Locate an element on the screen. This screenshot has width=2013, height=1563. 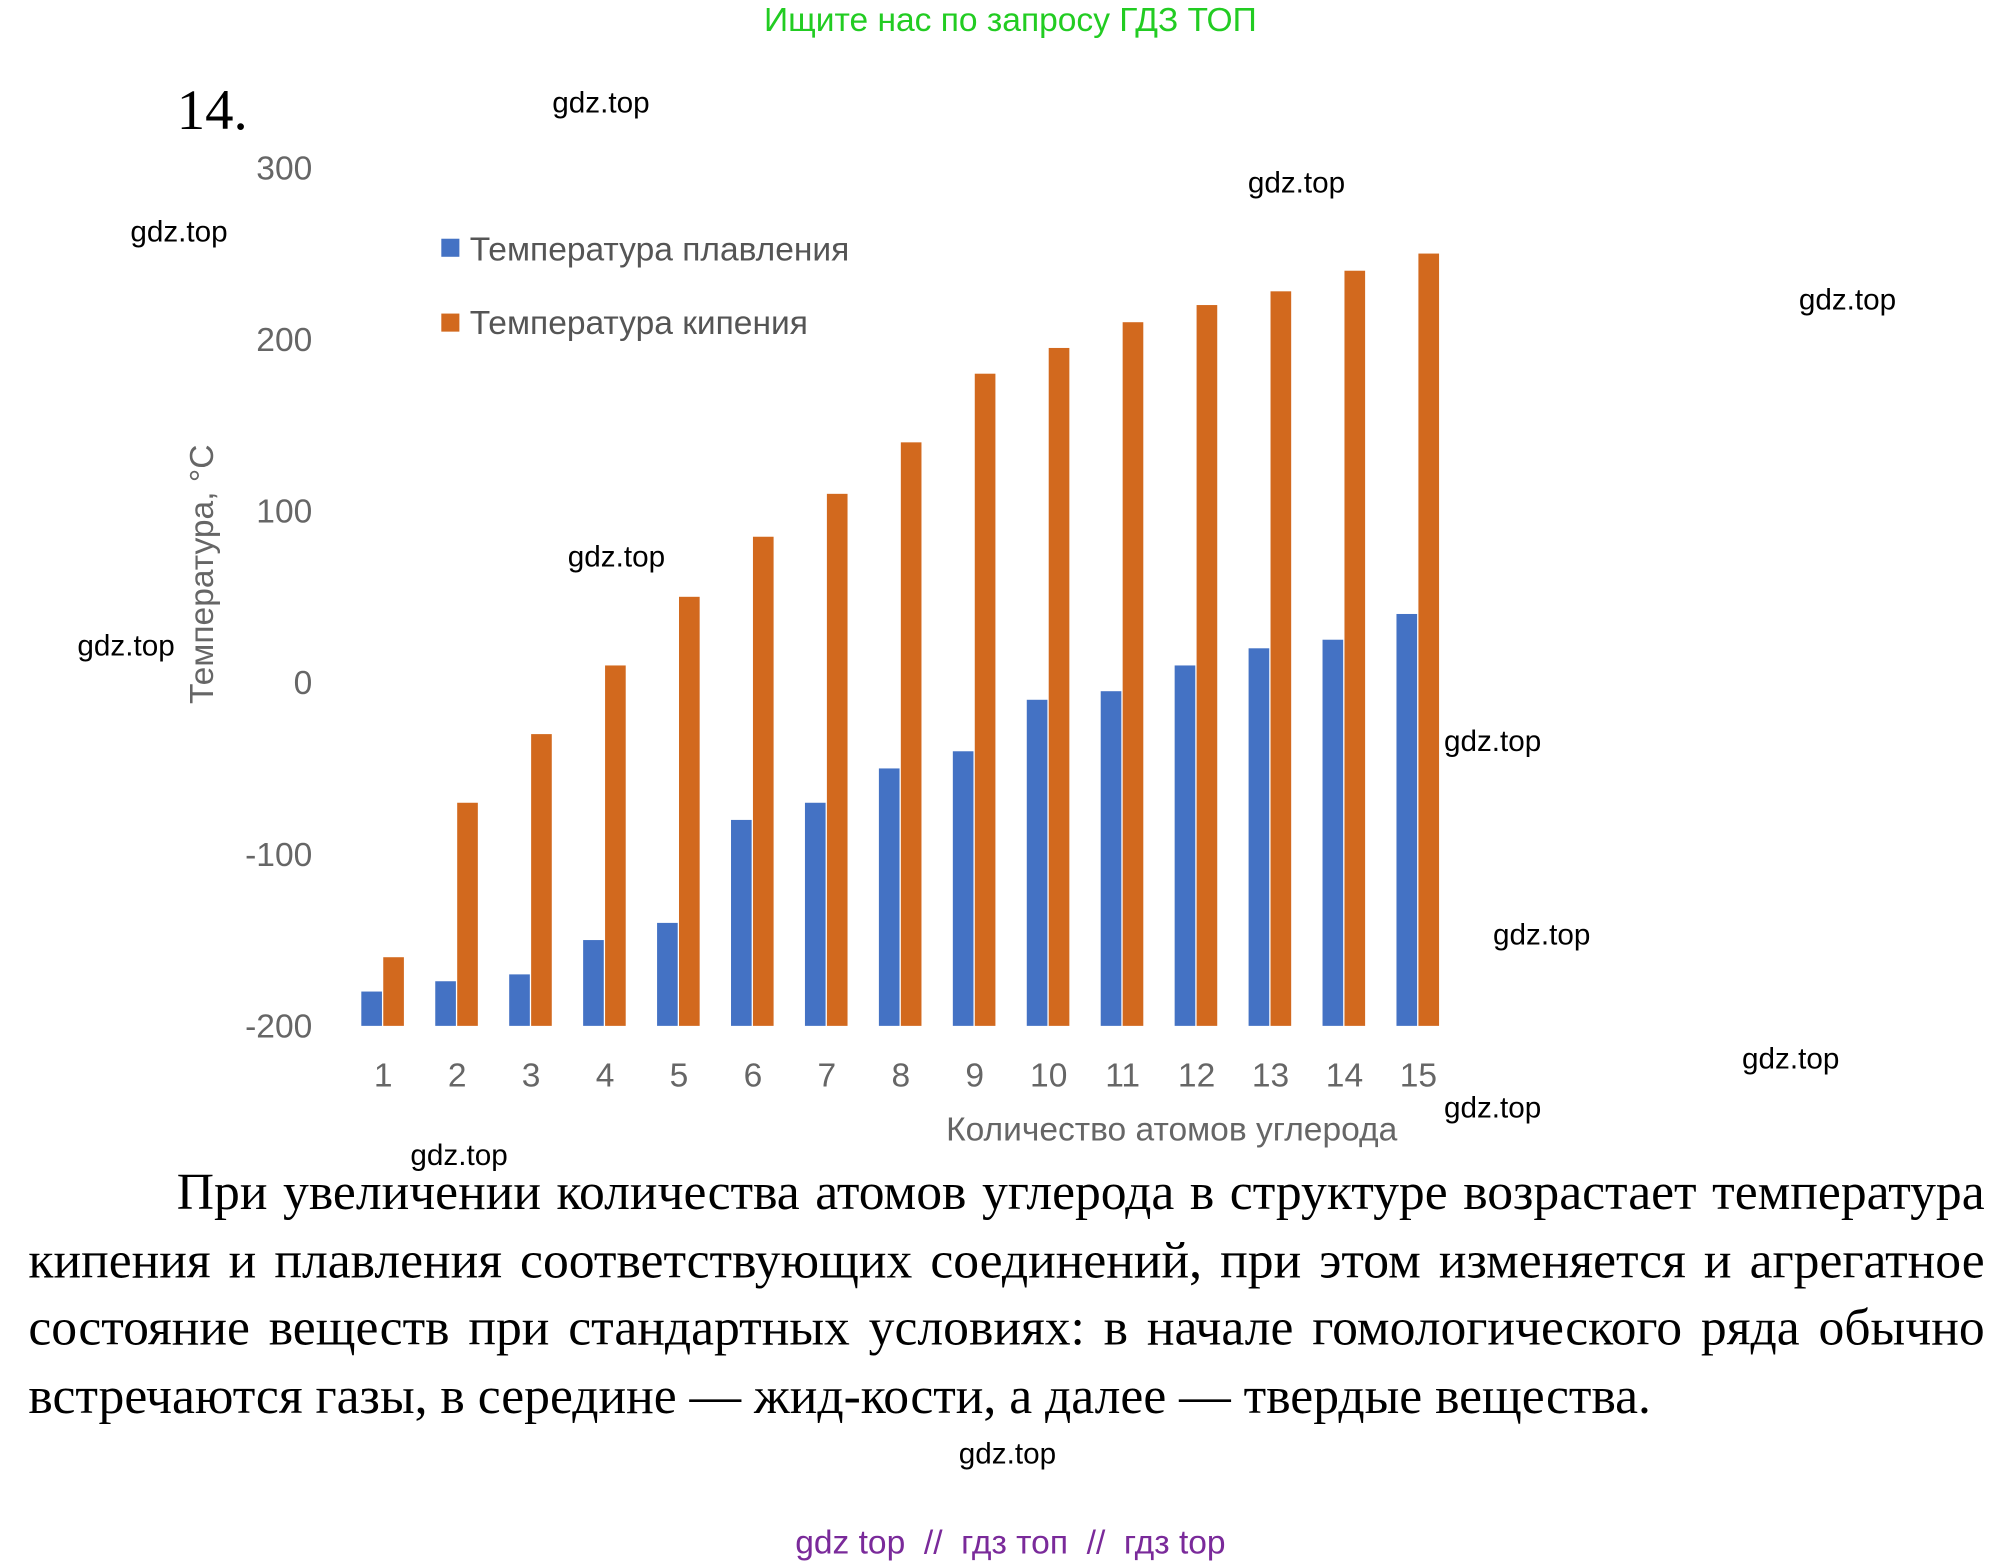
x-tick-label: 5 is located at coordinates (679, 1076).